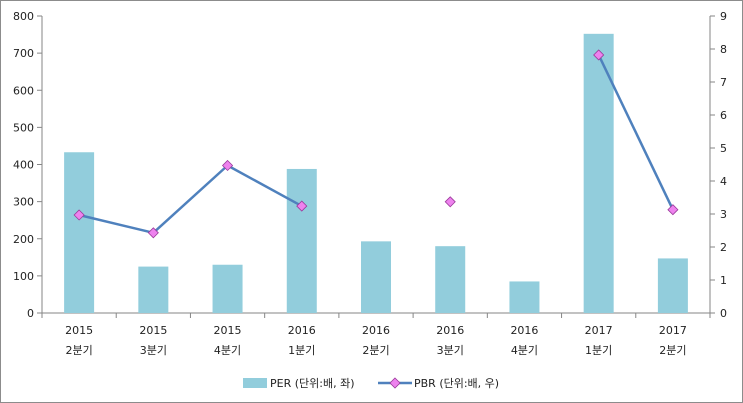 The width and height of the screenshot is (743, 403). I want to click on y-left-tick-label: 100, so click(23, 276).